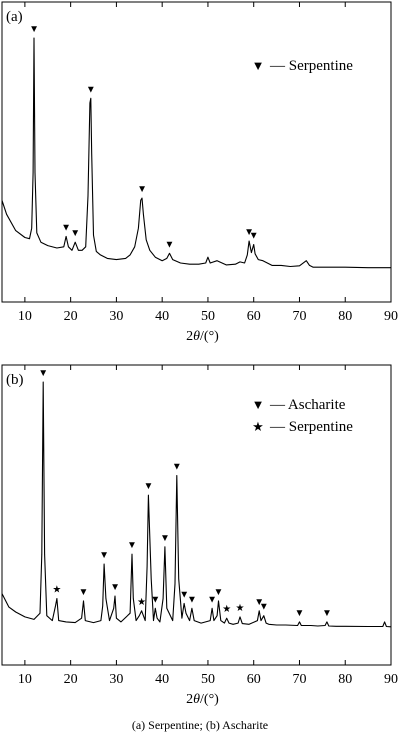  Describe the element at coordinates (25, 679) in the screenshot. I see `panel-b-x-tick-label: 10` at that location.